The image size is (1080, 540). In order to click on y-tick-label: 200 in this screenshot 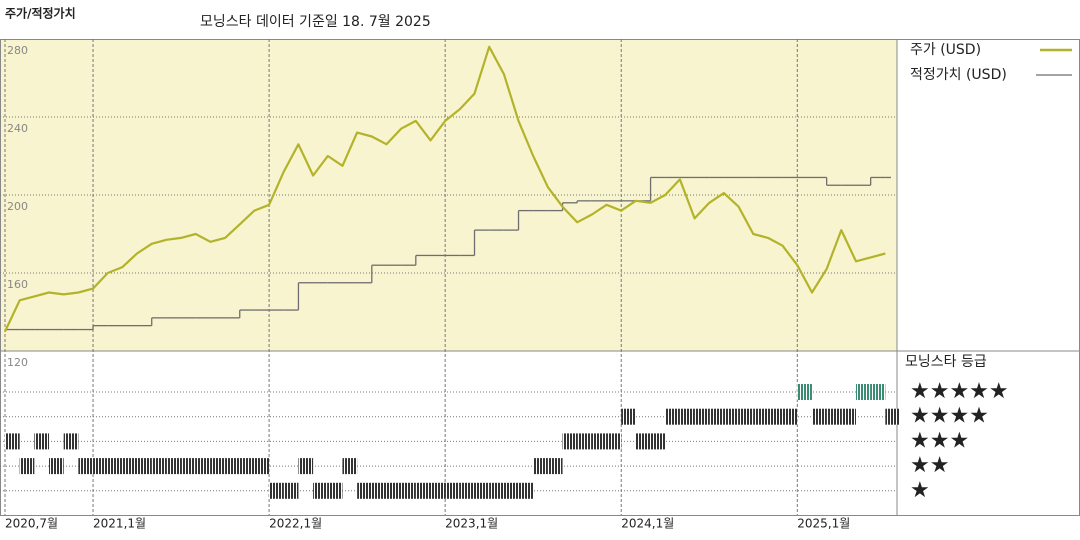, I will do `click(17, 206)`.